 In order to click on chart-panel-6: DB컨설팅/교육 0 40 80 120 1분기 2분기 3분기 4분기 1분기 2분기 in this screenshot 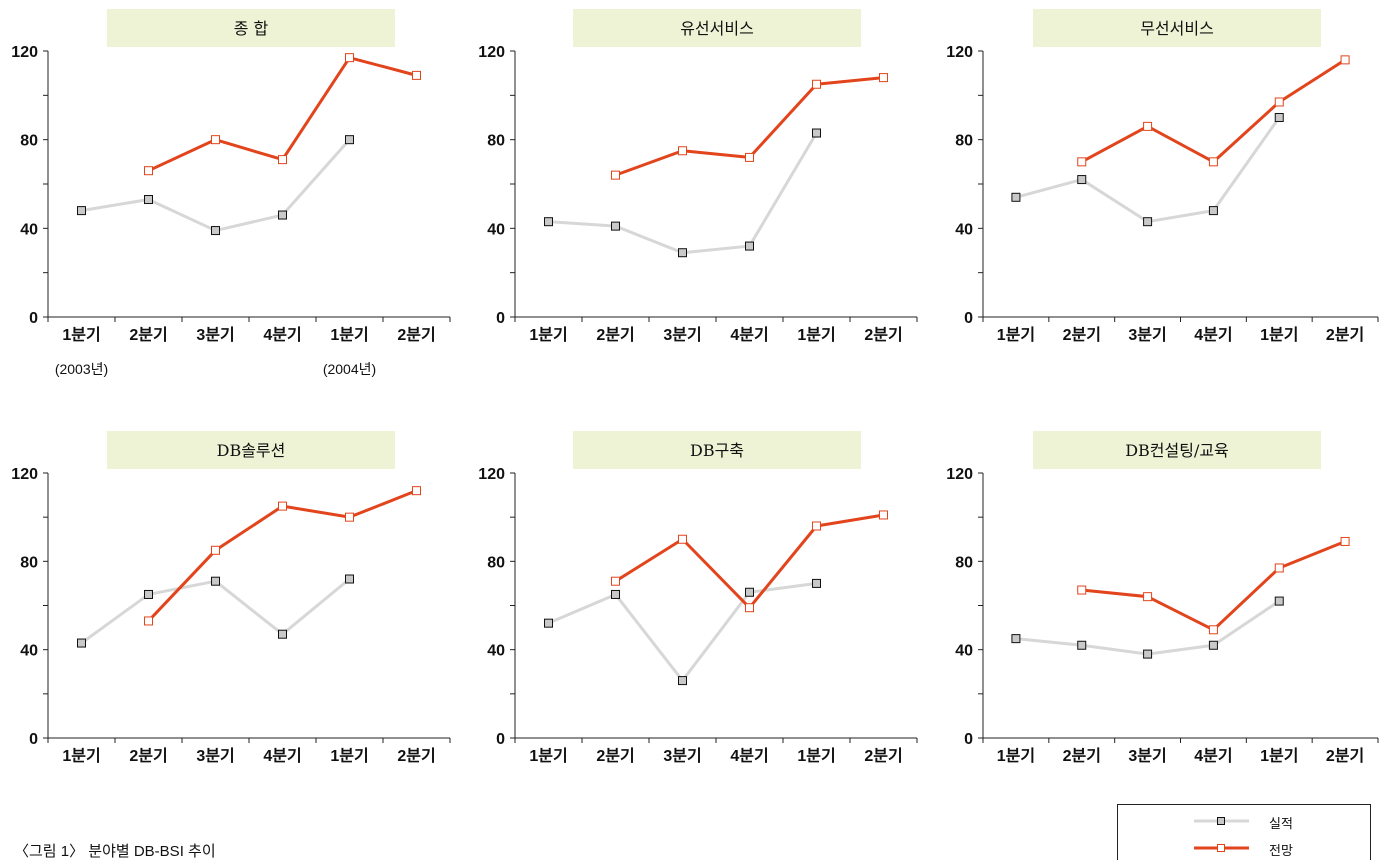, I will do `click(1162, 598)`.